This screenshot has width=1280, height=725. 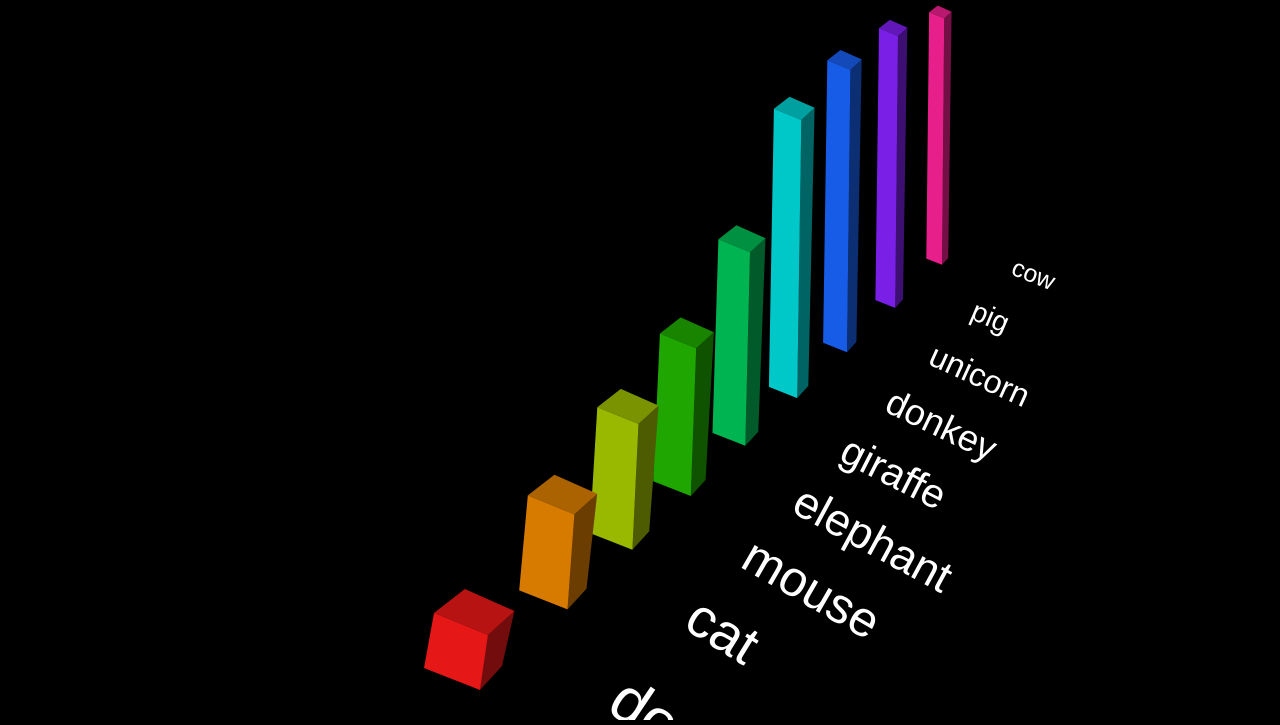 I want to click on bar-unicorn, so click(x=842, y=201).